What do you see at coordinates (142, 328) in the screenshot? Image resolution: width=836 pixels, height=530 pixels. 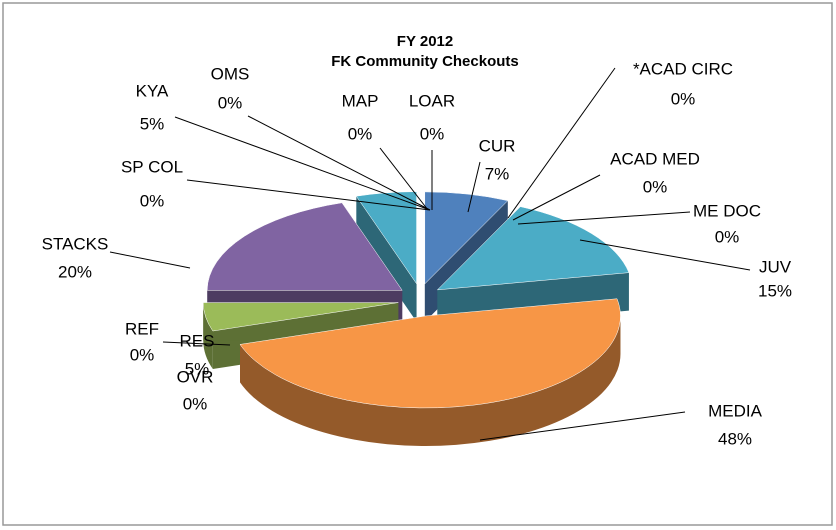 I see `slice-label: REF` at bounding box center [142, 328].